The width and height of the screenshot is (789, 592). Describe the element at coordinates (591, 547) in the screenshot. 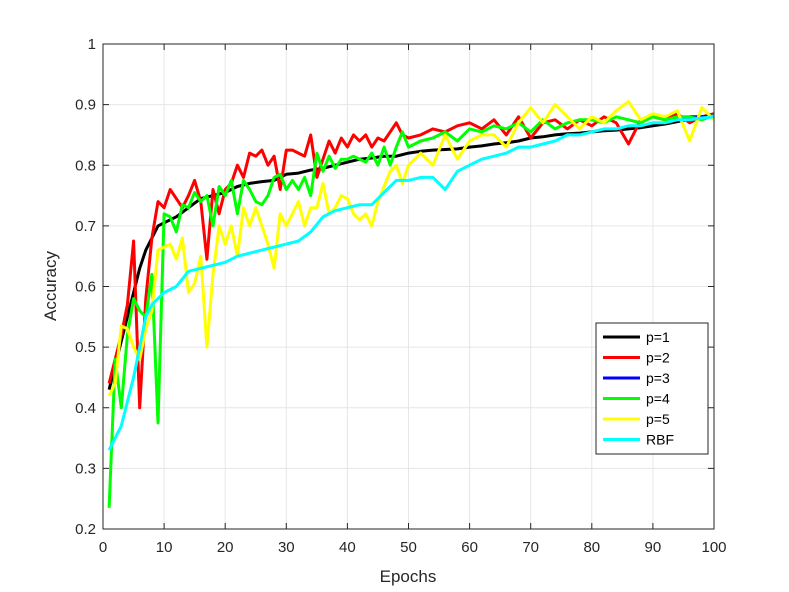

I see `x-tick-label: 80` at that location.